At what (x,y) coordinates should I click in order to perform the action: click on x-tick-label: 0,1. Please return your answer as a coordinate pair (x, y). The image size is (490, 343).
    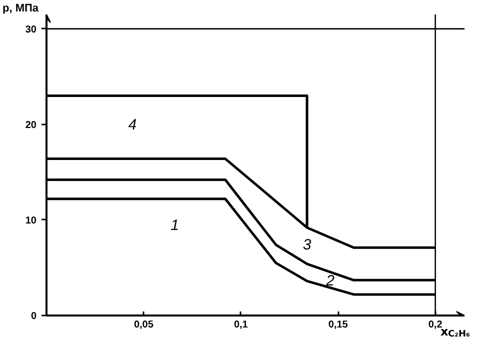
    Looking at the image, I should click on (241, 325).